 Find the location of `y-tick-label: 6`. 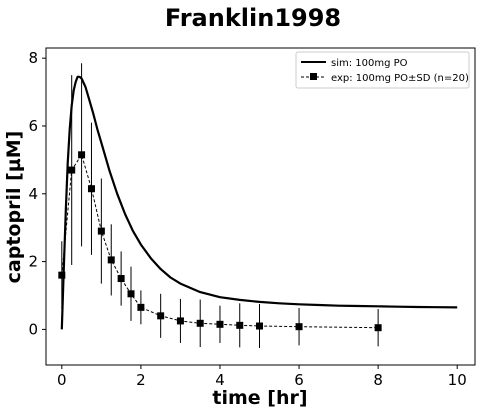

y-tick-label: 6 is located at coordinates (33, 126).